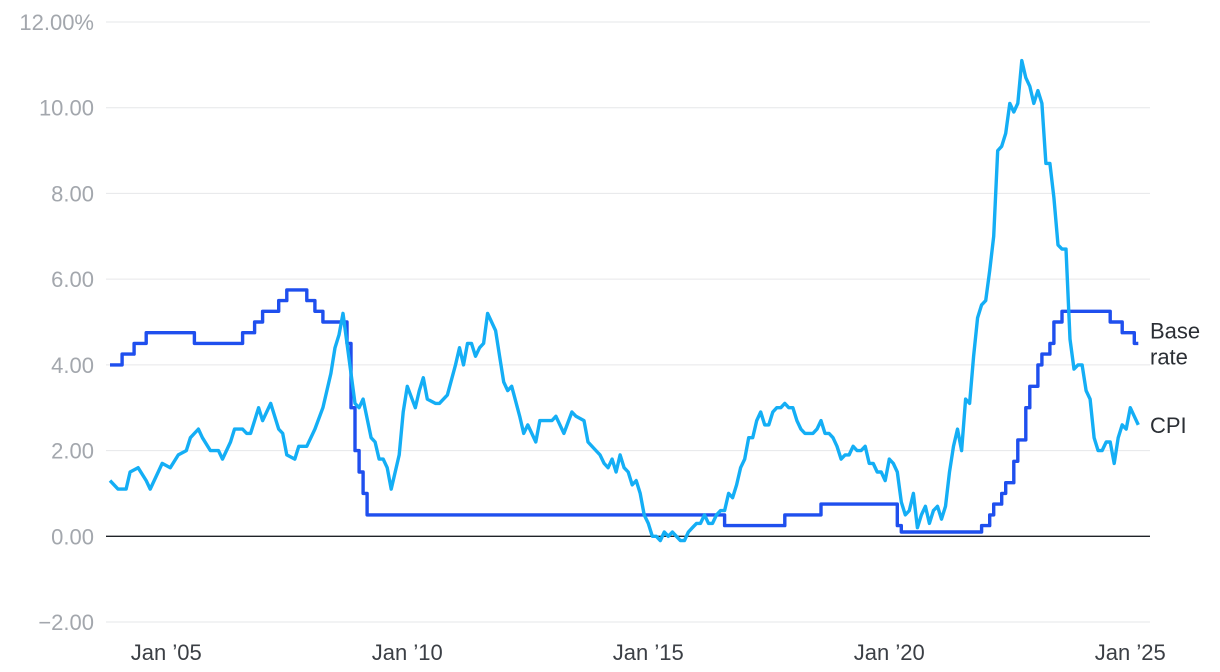  I want to click on y-tick-label: 4.00, so click(72, 365).